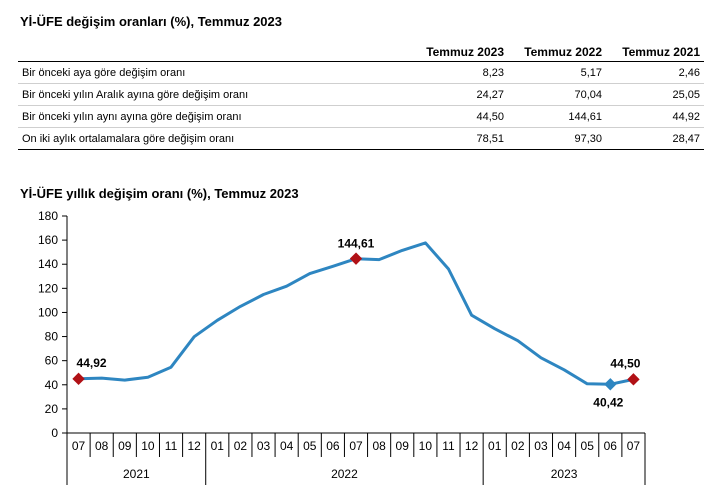 Image resolution: width=724 pixels, height=497 pixels. I want to click on table-header-row: Temmuz 2023 Temmuz 2022 Temmuz 2021, so click(361, 52).